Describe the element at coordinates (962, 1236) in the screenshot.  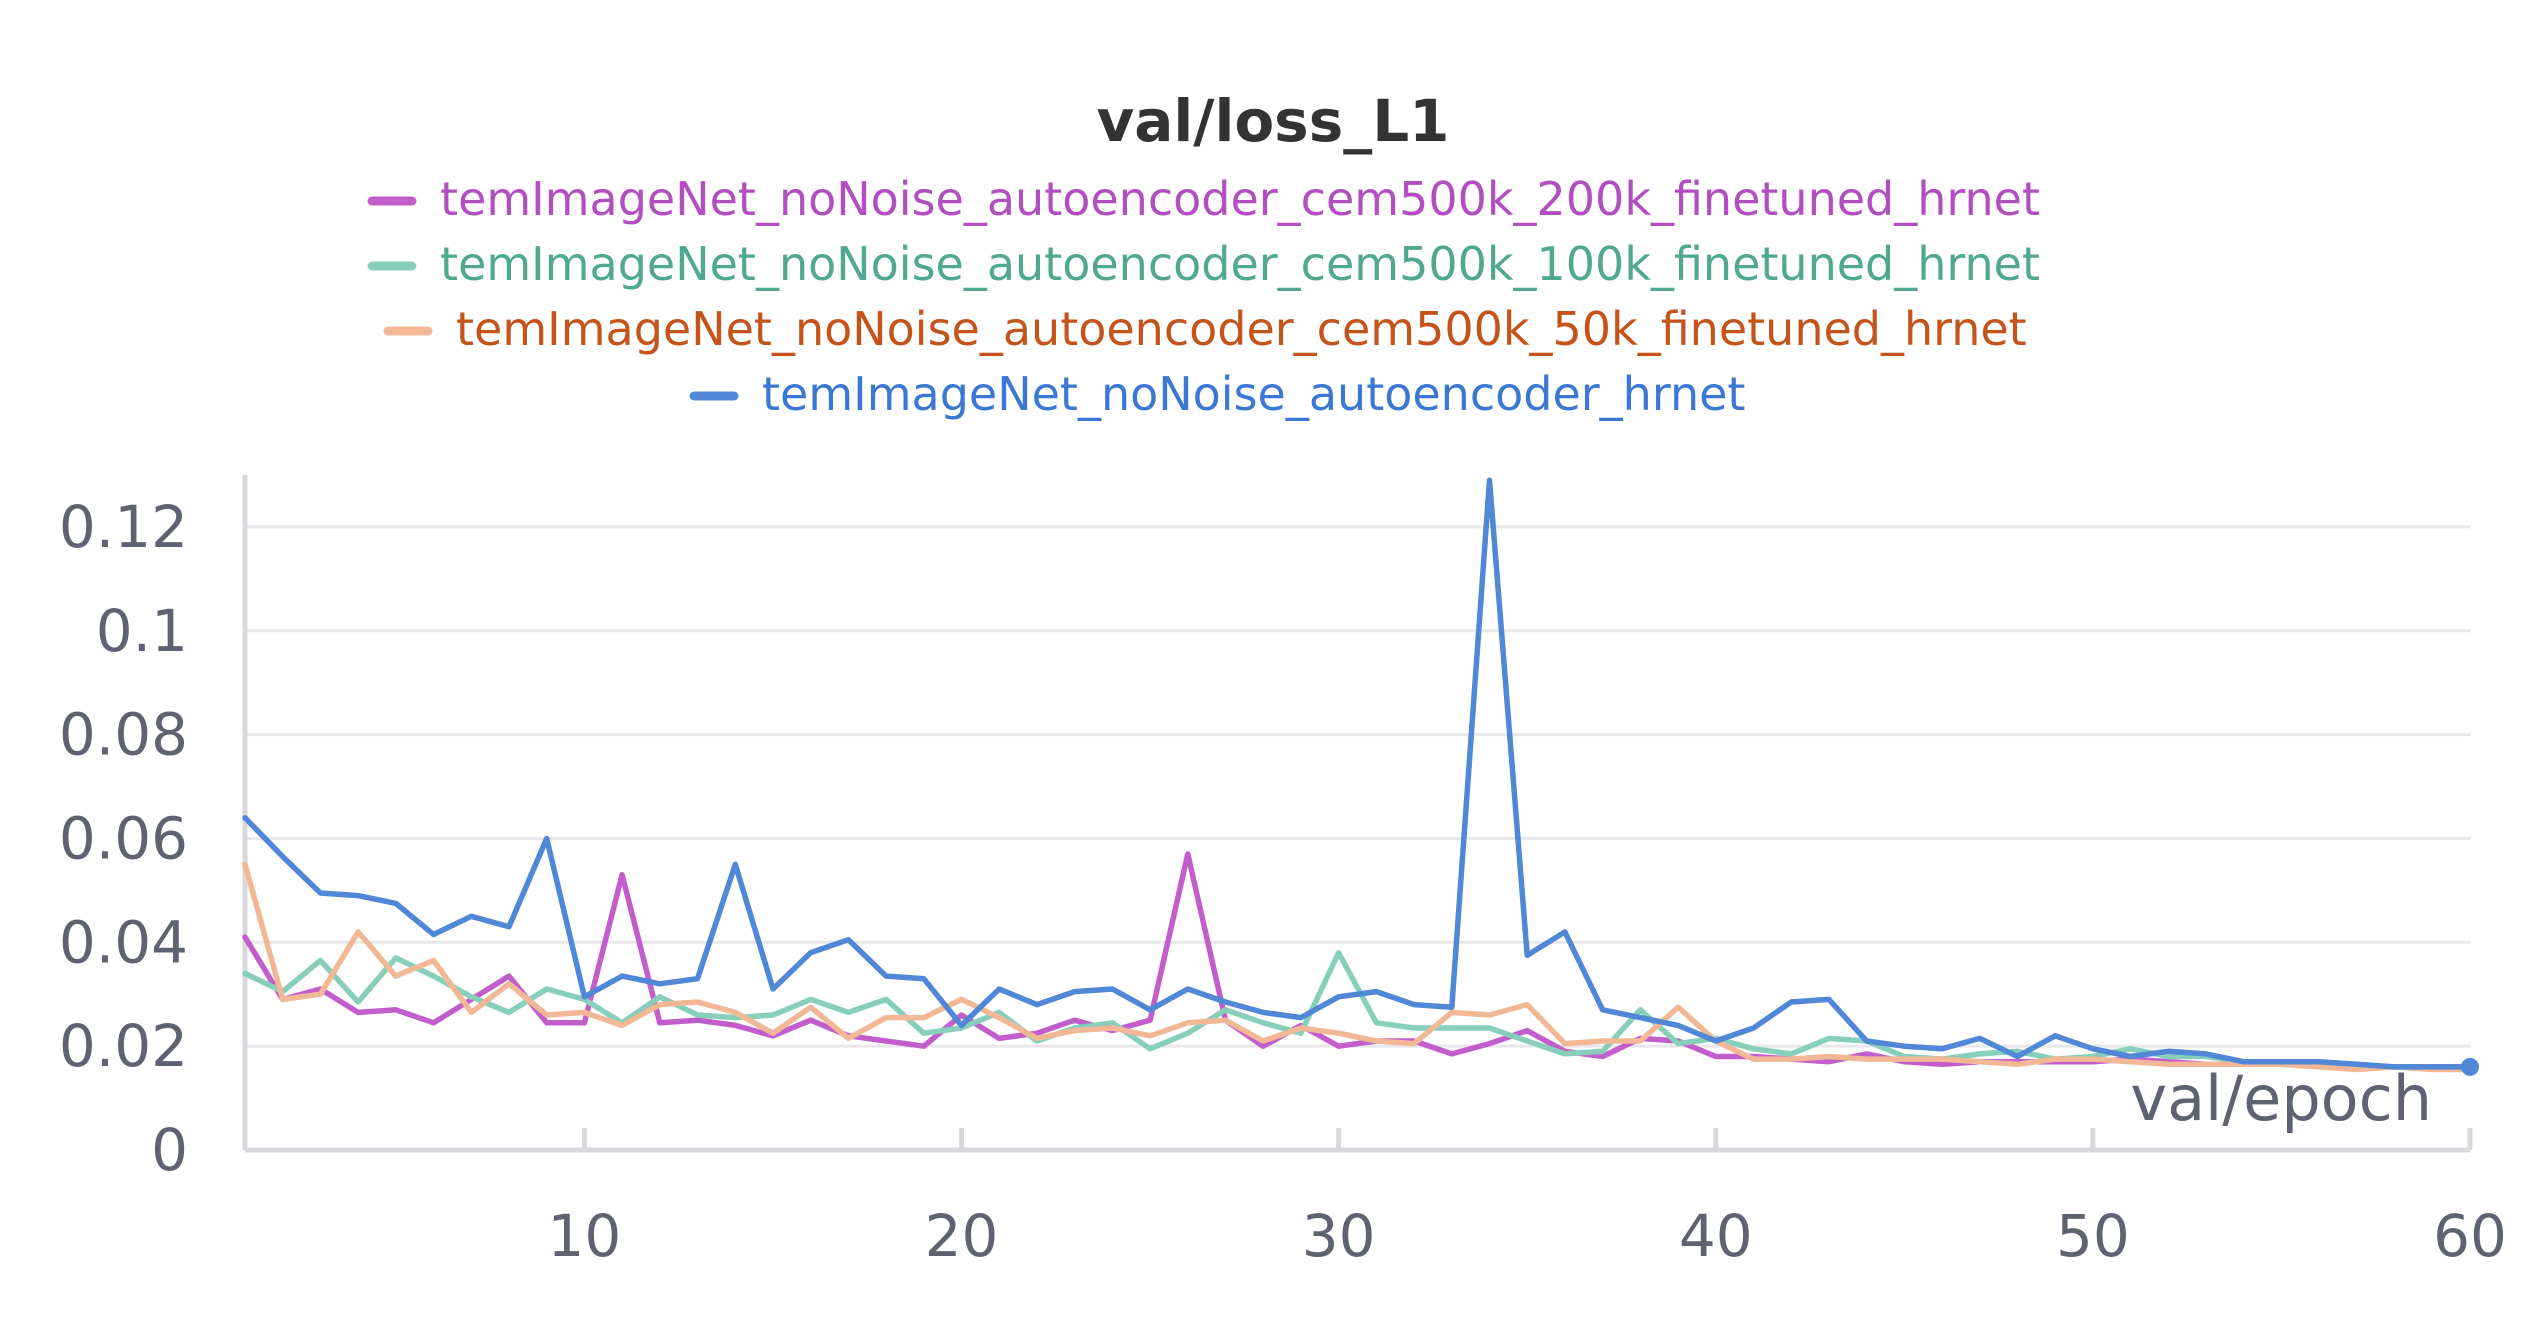
I see `x-tick-label: 20` at that location.